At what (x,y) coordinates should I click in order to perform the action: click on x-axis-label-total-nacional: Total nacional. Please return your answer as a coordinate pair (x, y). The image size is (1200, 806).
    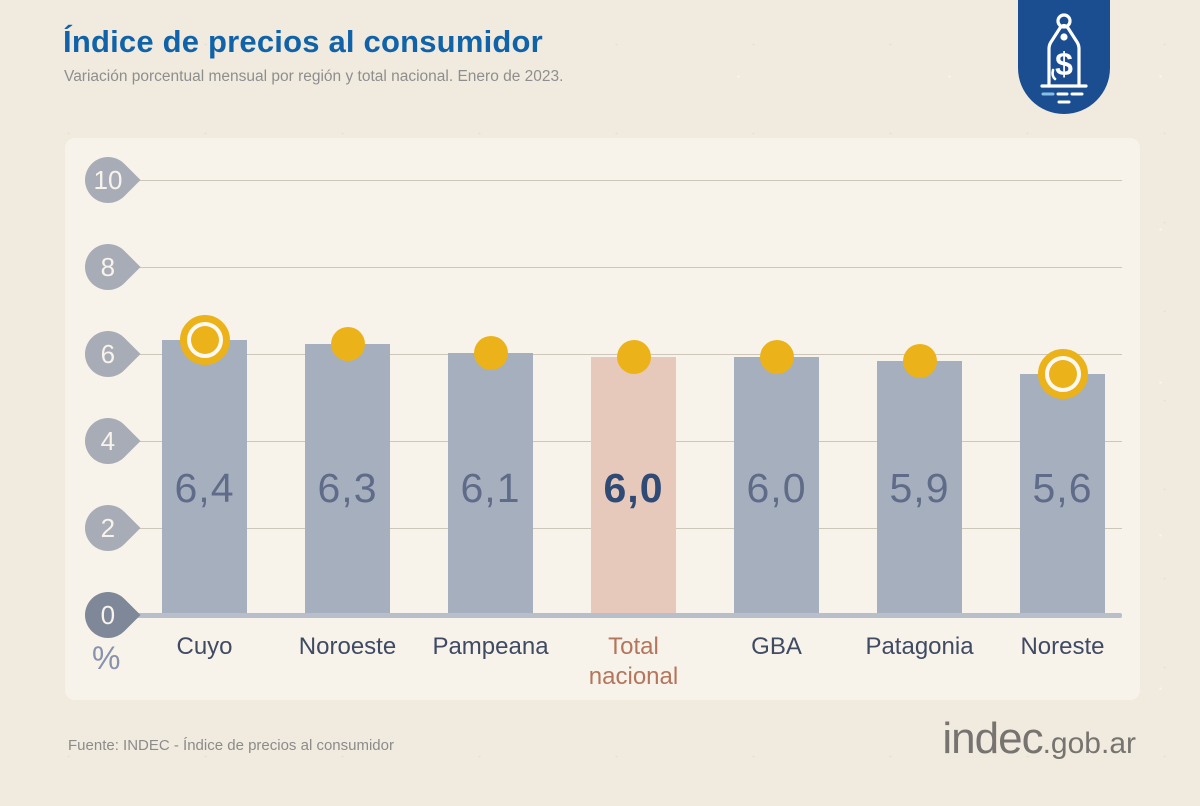
    Looking at the image, I should click on (633, 661).